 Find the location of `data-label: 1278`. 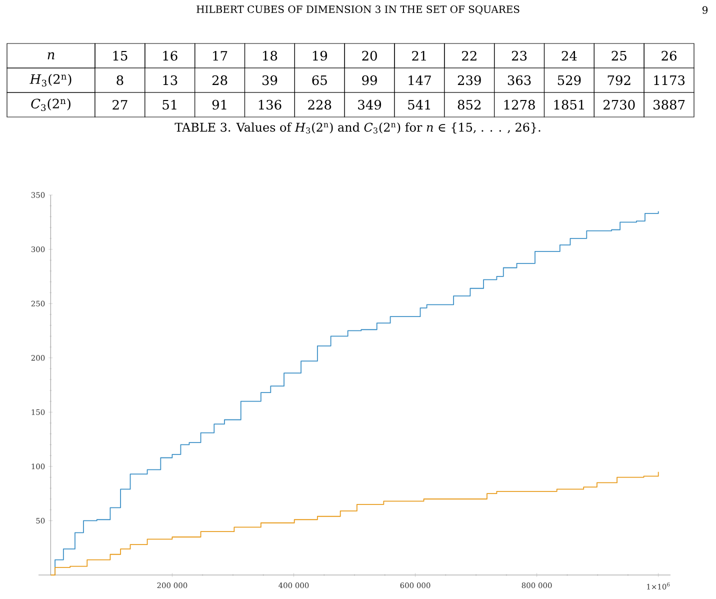

data-label: 1278 is located at coordinates (519, 105).